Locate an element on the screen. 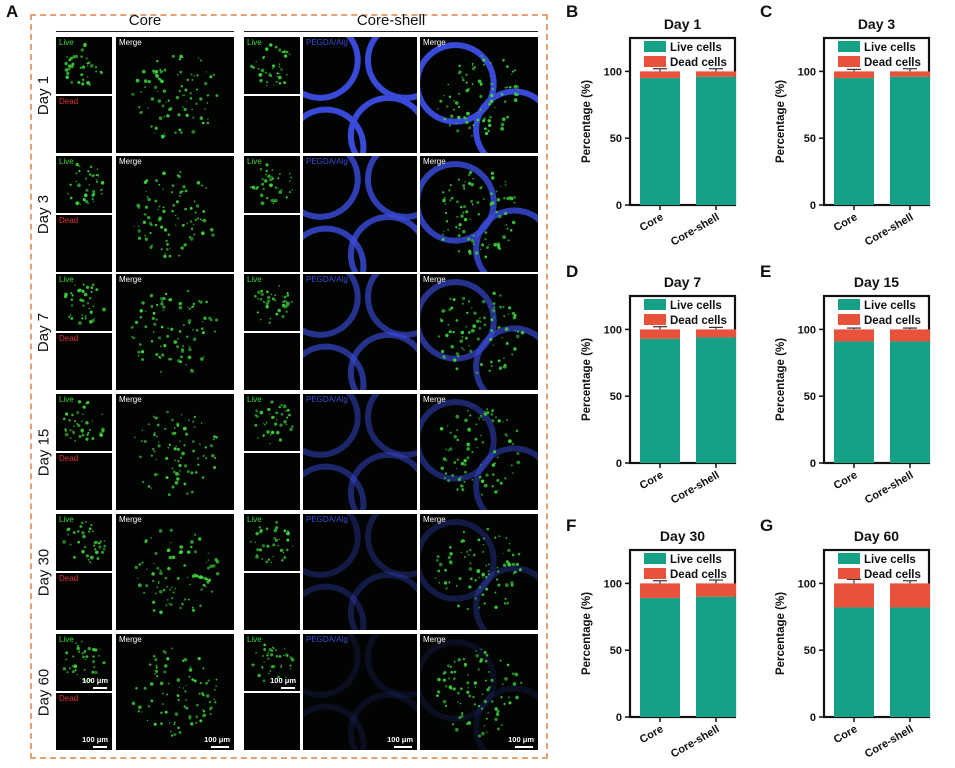  shell-merge-tile-label: Merge is located at coordinates (434, 399).